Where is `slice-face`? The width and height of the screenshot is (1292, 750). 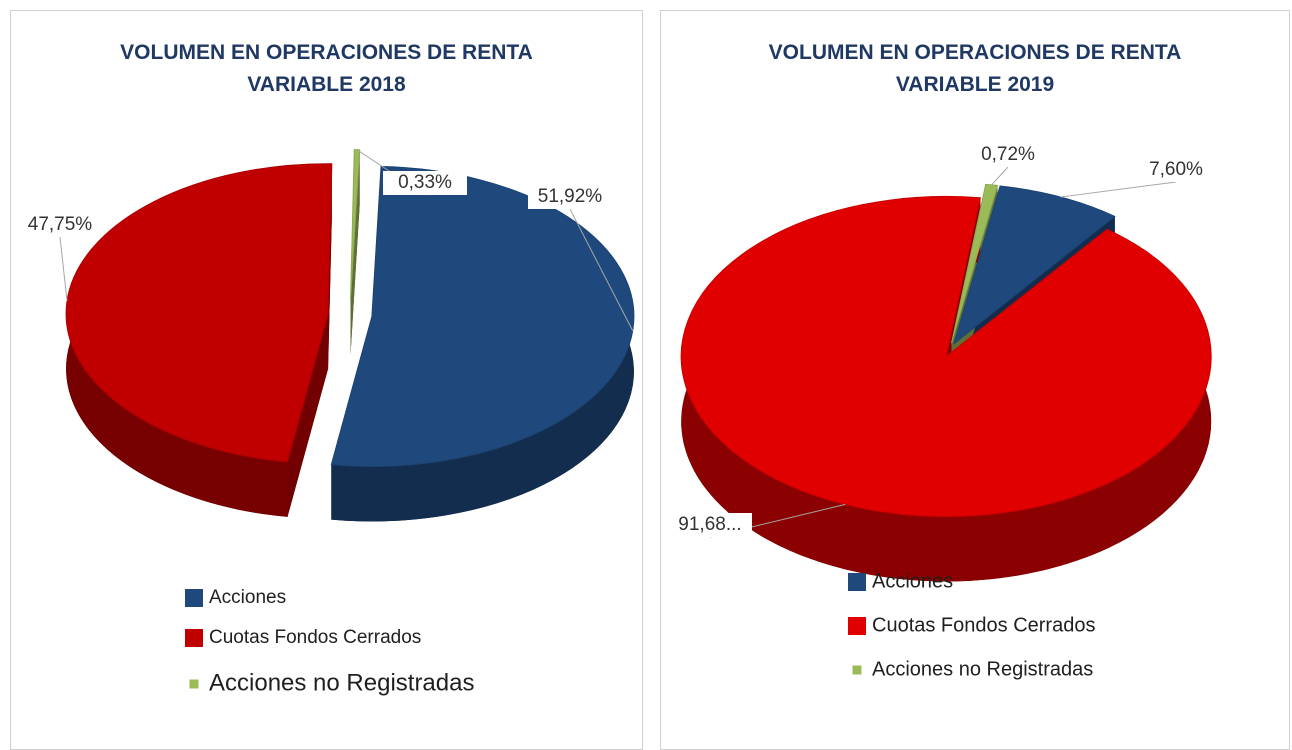
slice-face is located at coordinates (308, 415).